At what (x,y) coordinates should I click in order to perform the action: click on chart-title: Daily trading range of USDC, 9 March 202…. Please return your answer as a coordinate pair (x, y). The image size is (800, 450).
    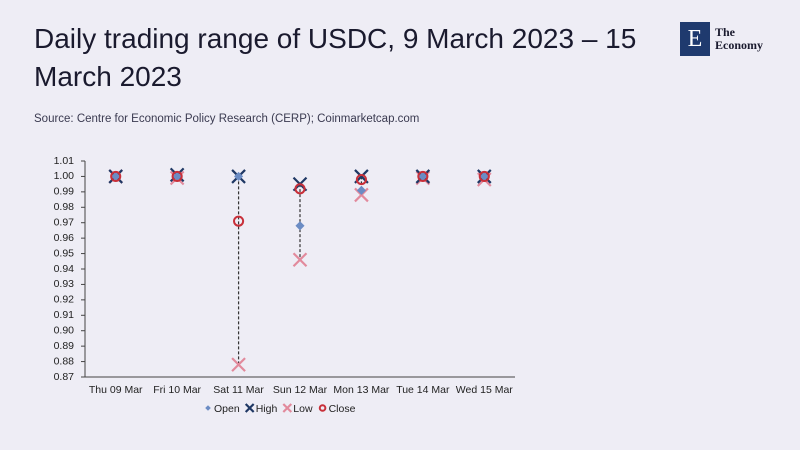
    Looking at the image, I should click on (335, 57).